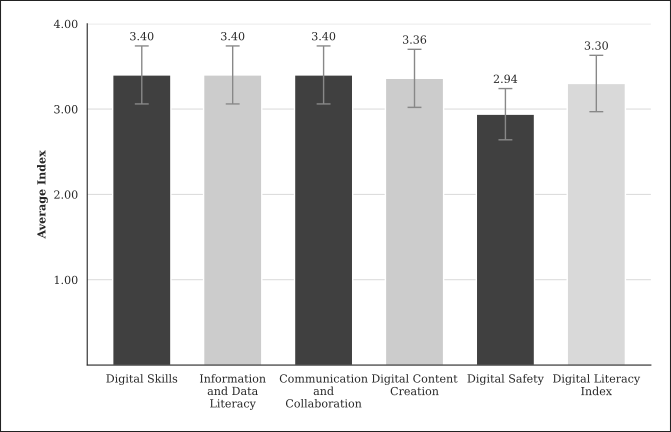 Image resolution: width=671 pixels, height=432 pixels. What do you see at coordinates (414, 39) in the screenshot?
I see `data-label: 3.36` at bounding box center [414, 39].